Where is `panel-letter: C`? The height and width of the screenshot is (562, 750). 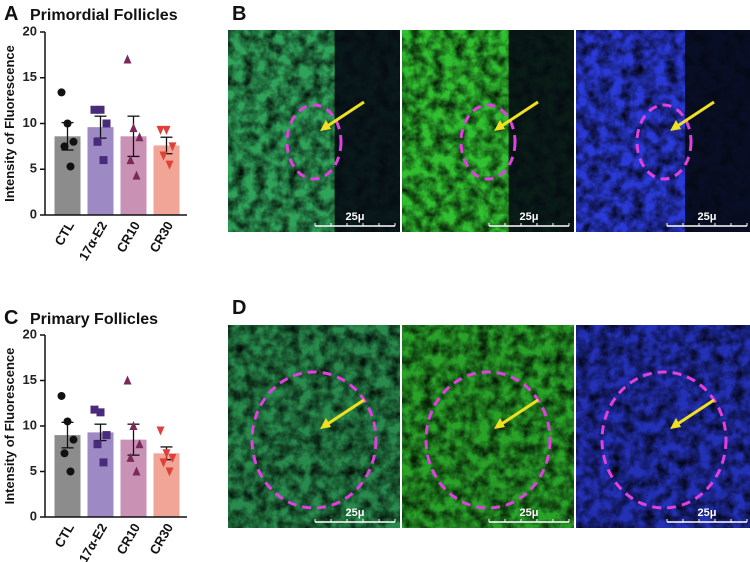
panel-letter: C is located at coordinates (11, 318).